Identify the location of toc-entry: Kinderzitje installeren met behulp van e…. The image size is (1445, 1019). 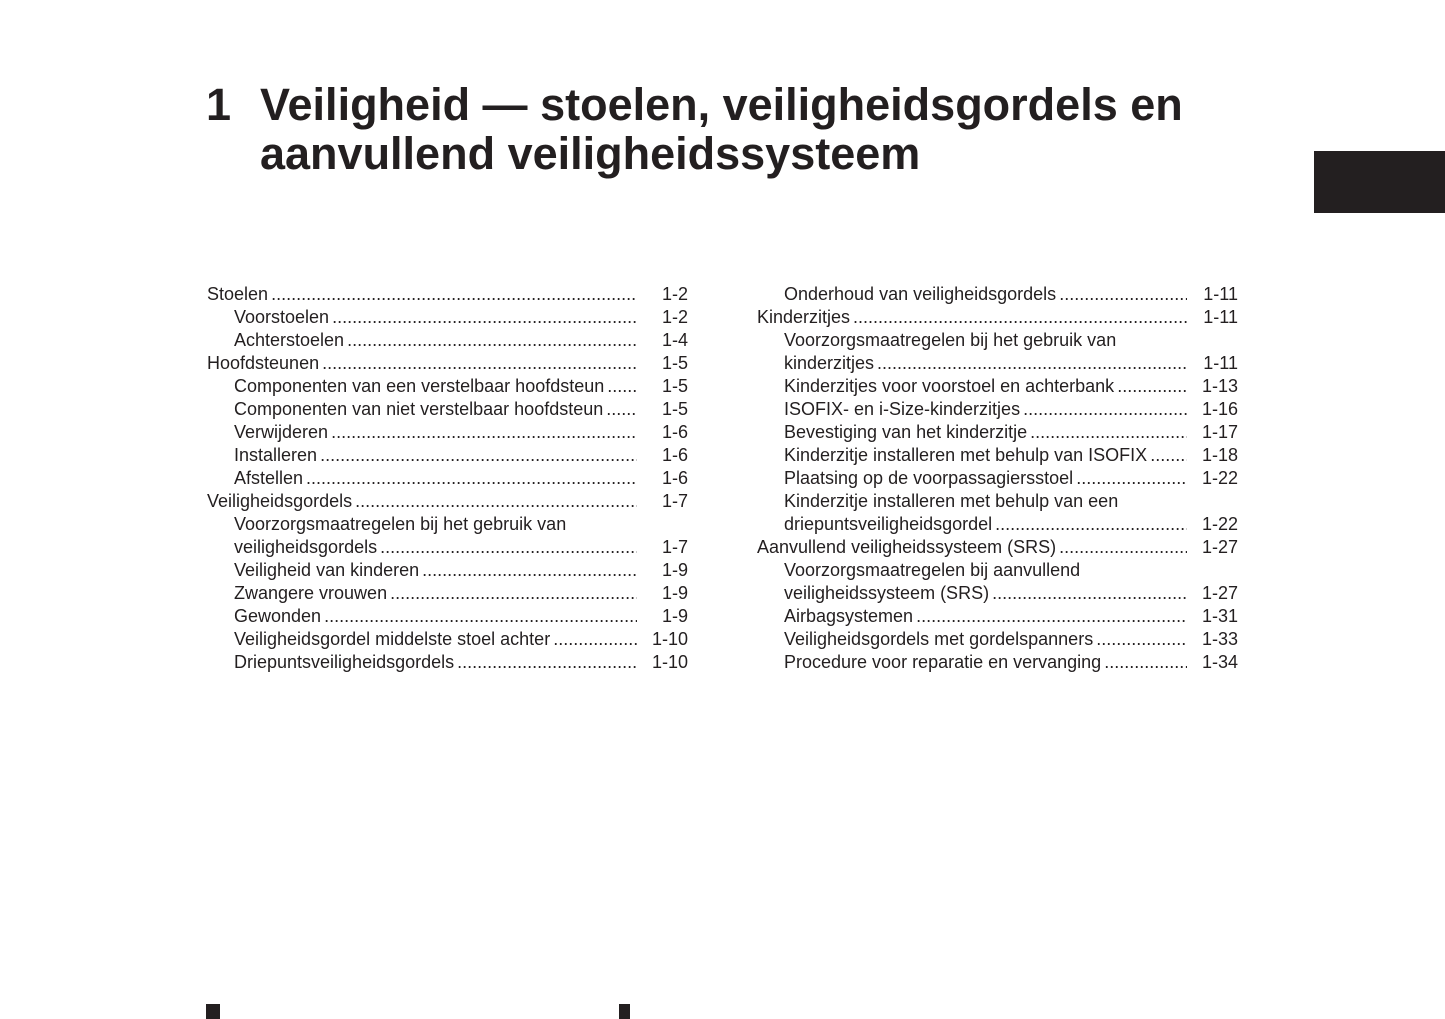
(997, 501).